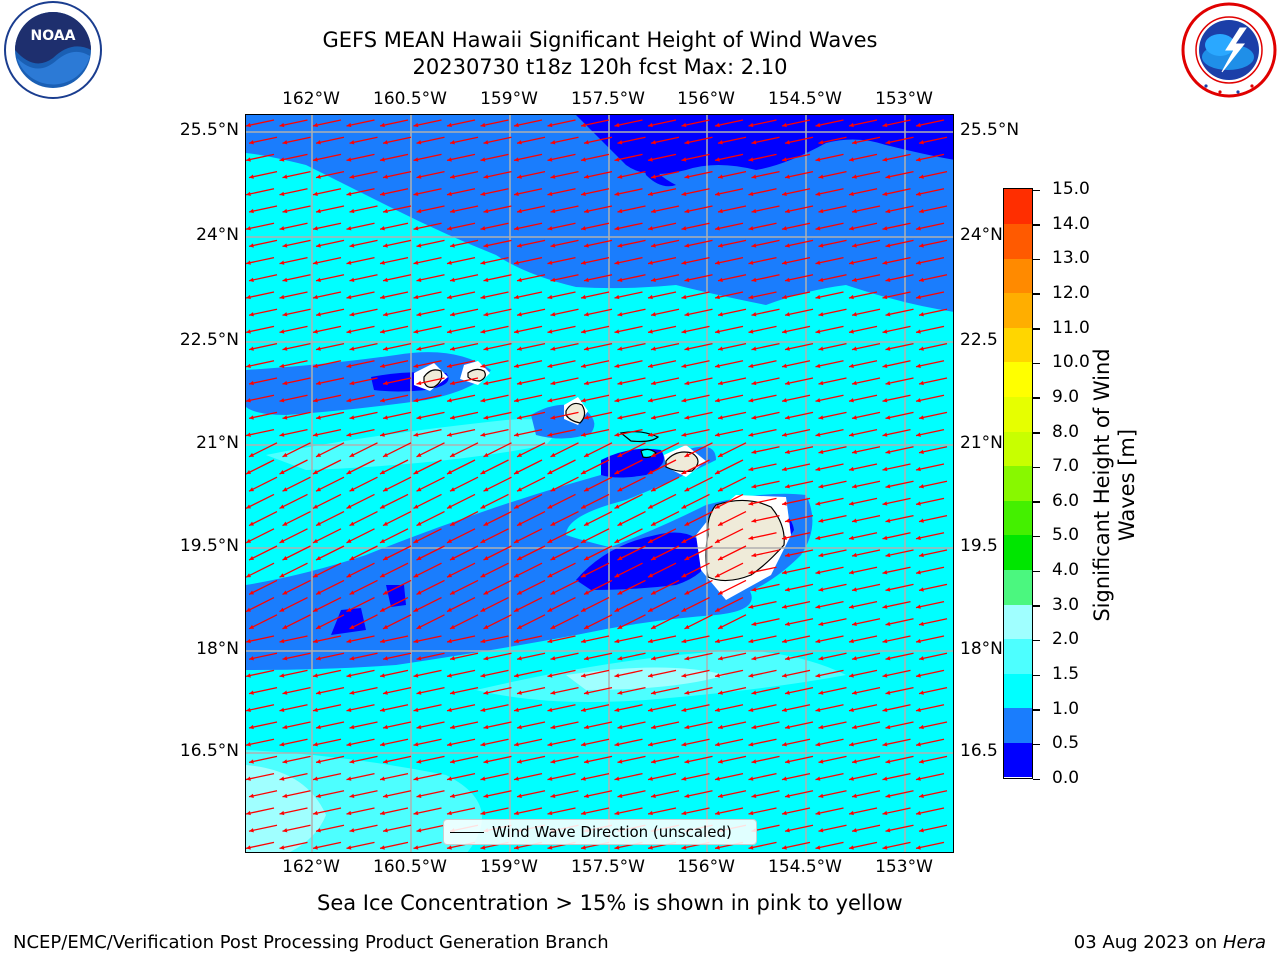 Image resolution: width=1280 pixels, height=960 pixels. Describe the element at coordinates (1018, 207) in the screenshot. I see `colorbar-segment` at that location.